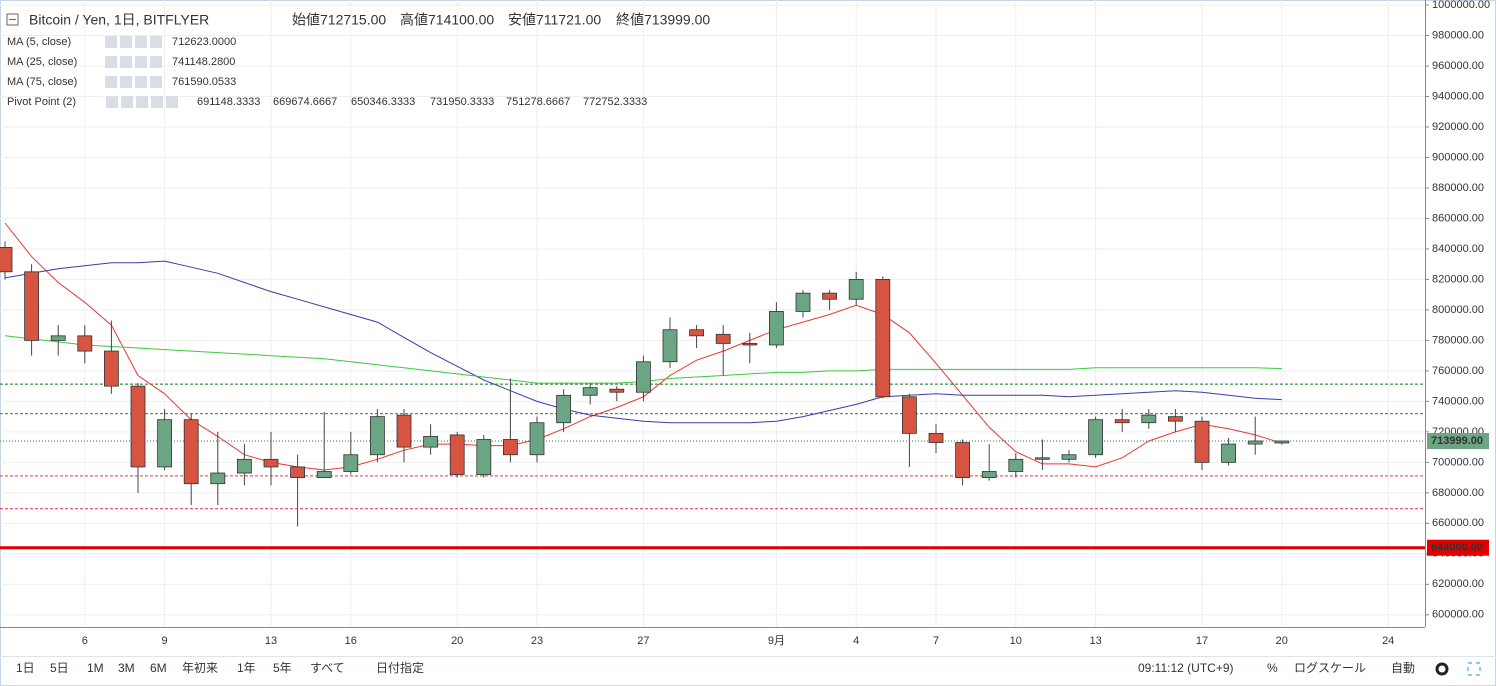  I want to click on x-tick-label: 16, so click(351, 641).